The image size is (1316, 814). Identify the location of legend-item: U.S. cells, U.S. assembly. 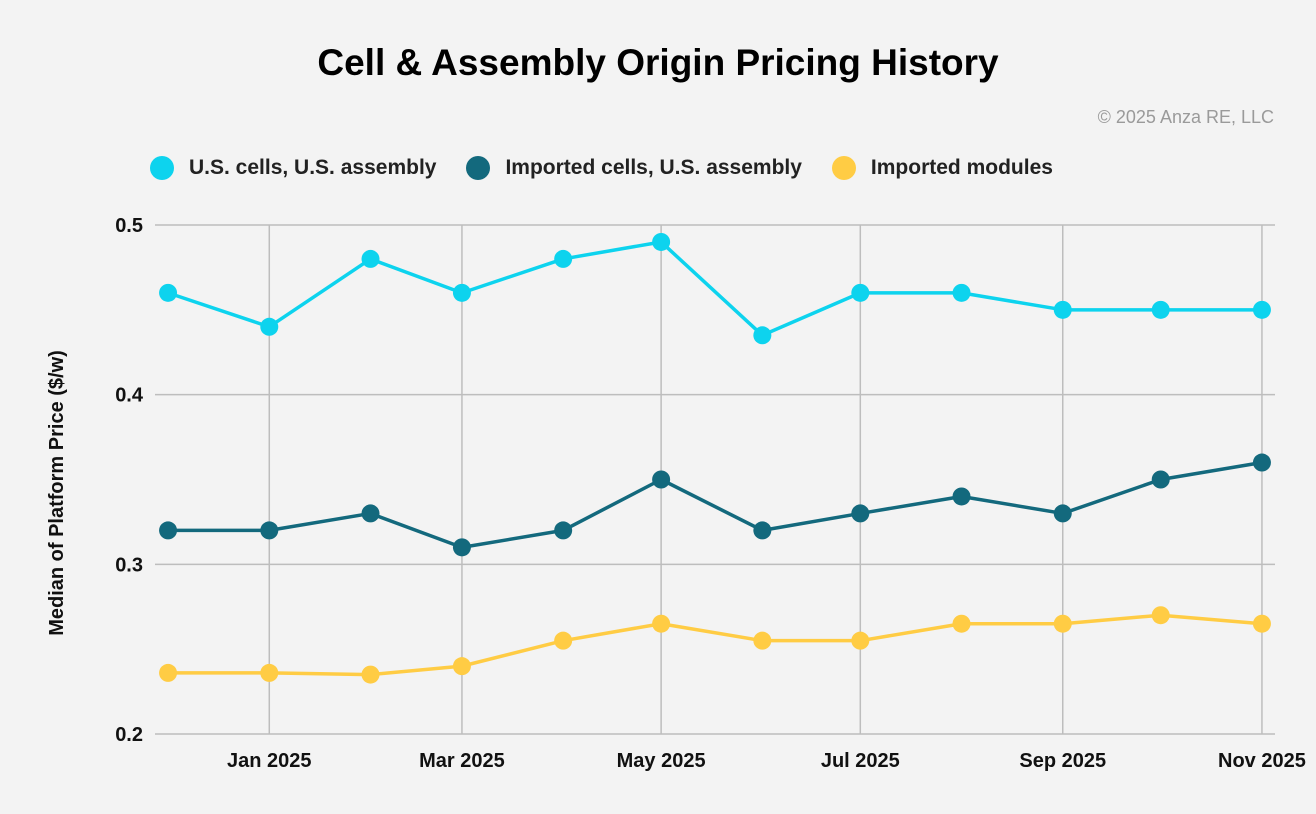
(293, 168).